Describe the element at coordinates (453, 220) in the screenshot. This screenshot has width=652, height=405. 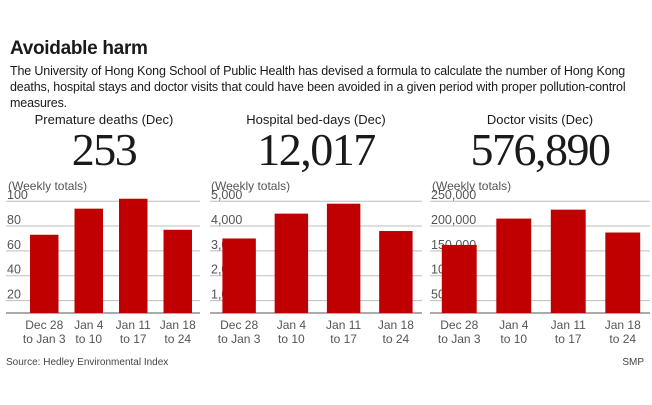
I see `y-tick-label: 200,000` at that location.